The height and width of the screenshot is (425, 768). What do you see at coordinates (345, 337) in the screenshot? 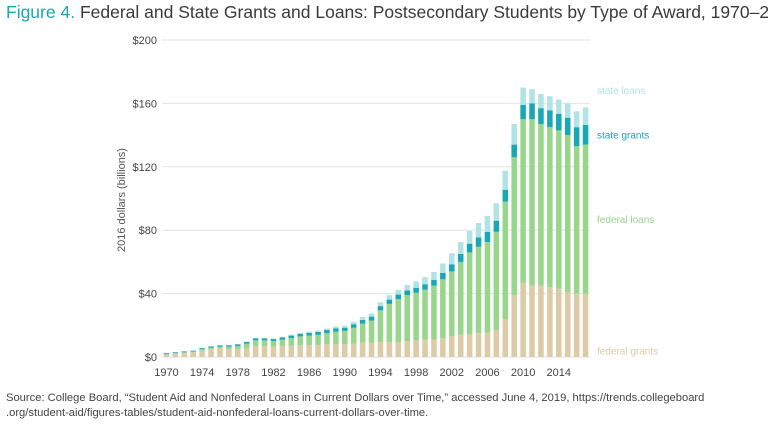
I see `bar-federal-loans-1990` at bounding box center [345, 337].